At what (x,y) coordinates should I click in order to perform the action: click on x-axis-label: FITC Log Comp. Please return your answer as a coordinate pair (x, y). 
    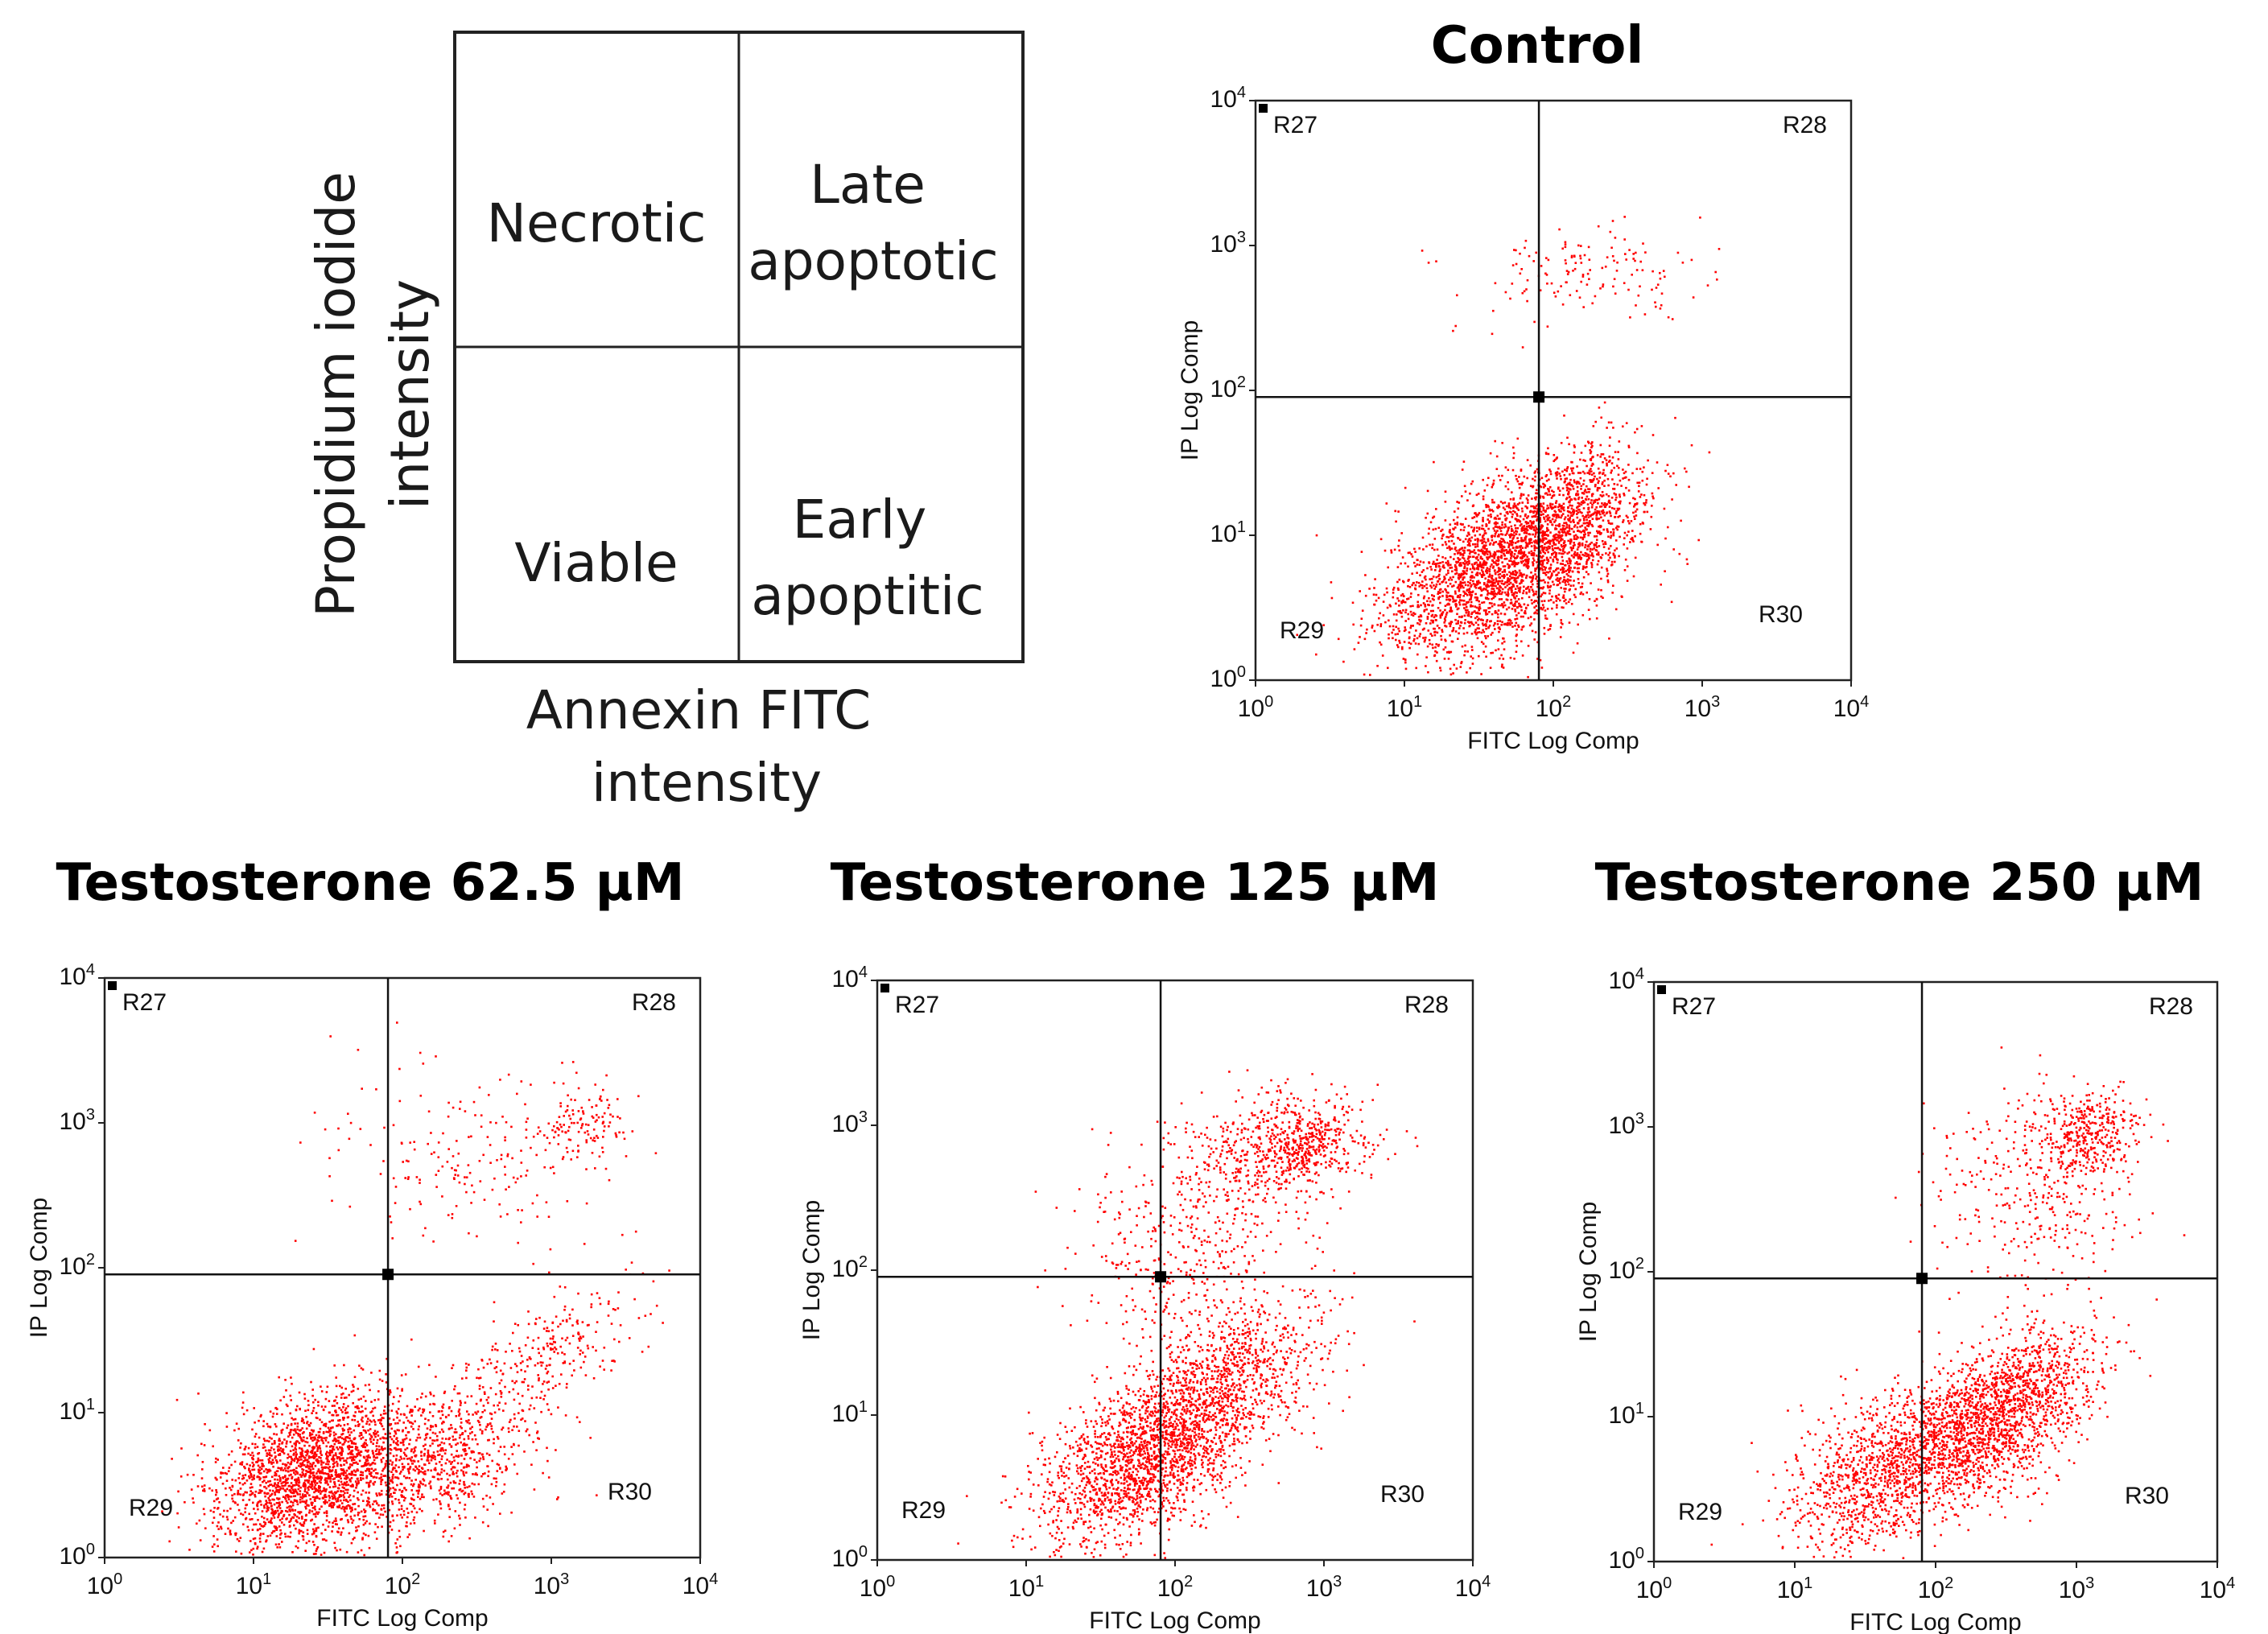
    Looking at the image, I should click on (1553, 741).